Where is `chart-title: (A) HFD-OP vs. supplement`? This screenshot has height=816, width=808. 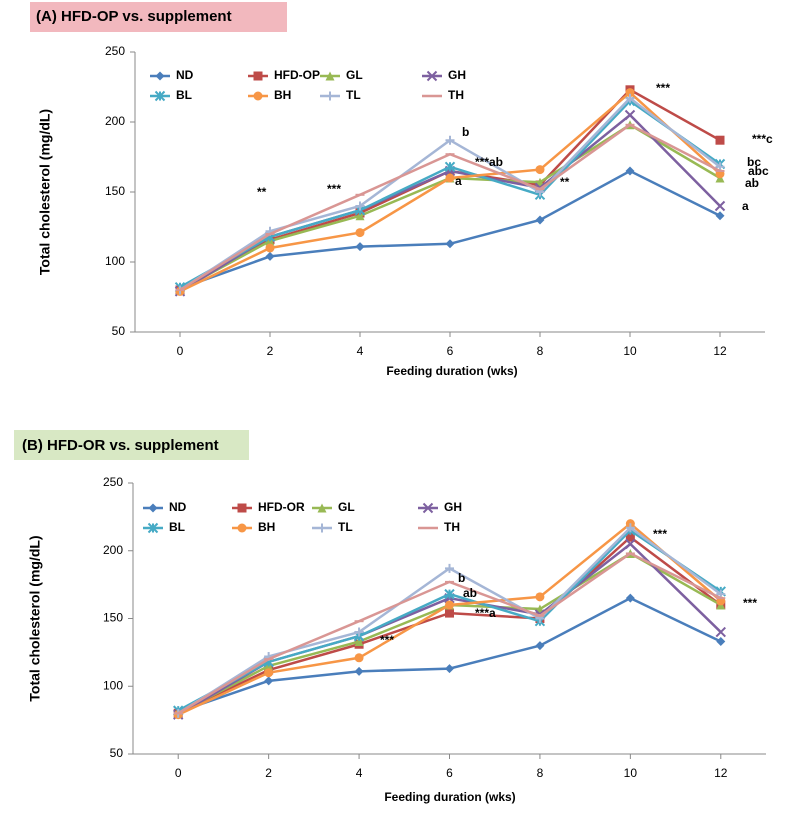 chart-title: (A) HFD-OP vs. supplement is located at coordinates (134, 16).